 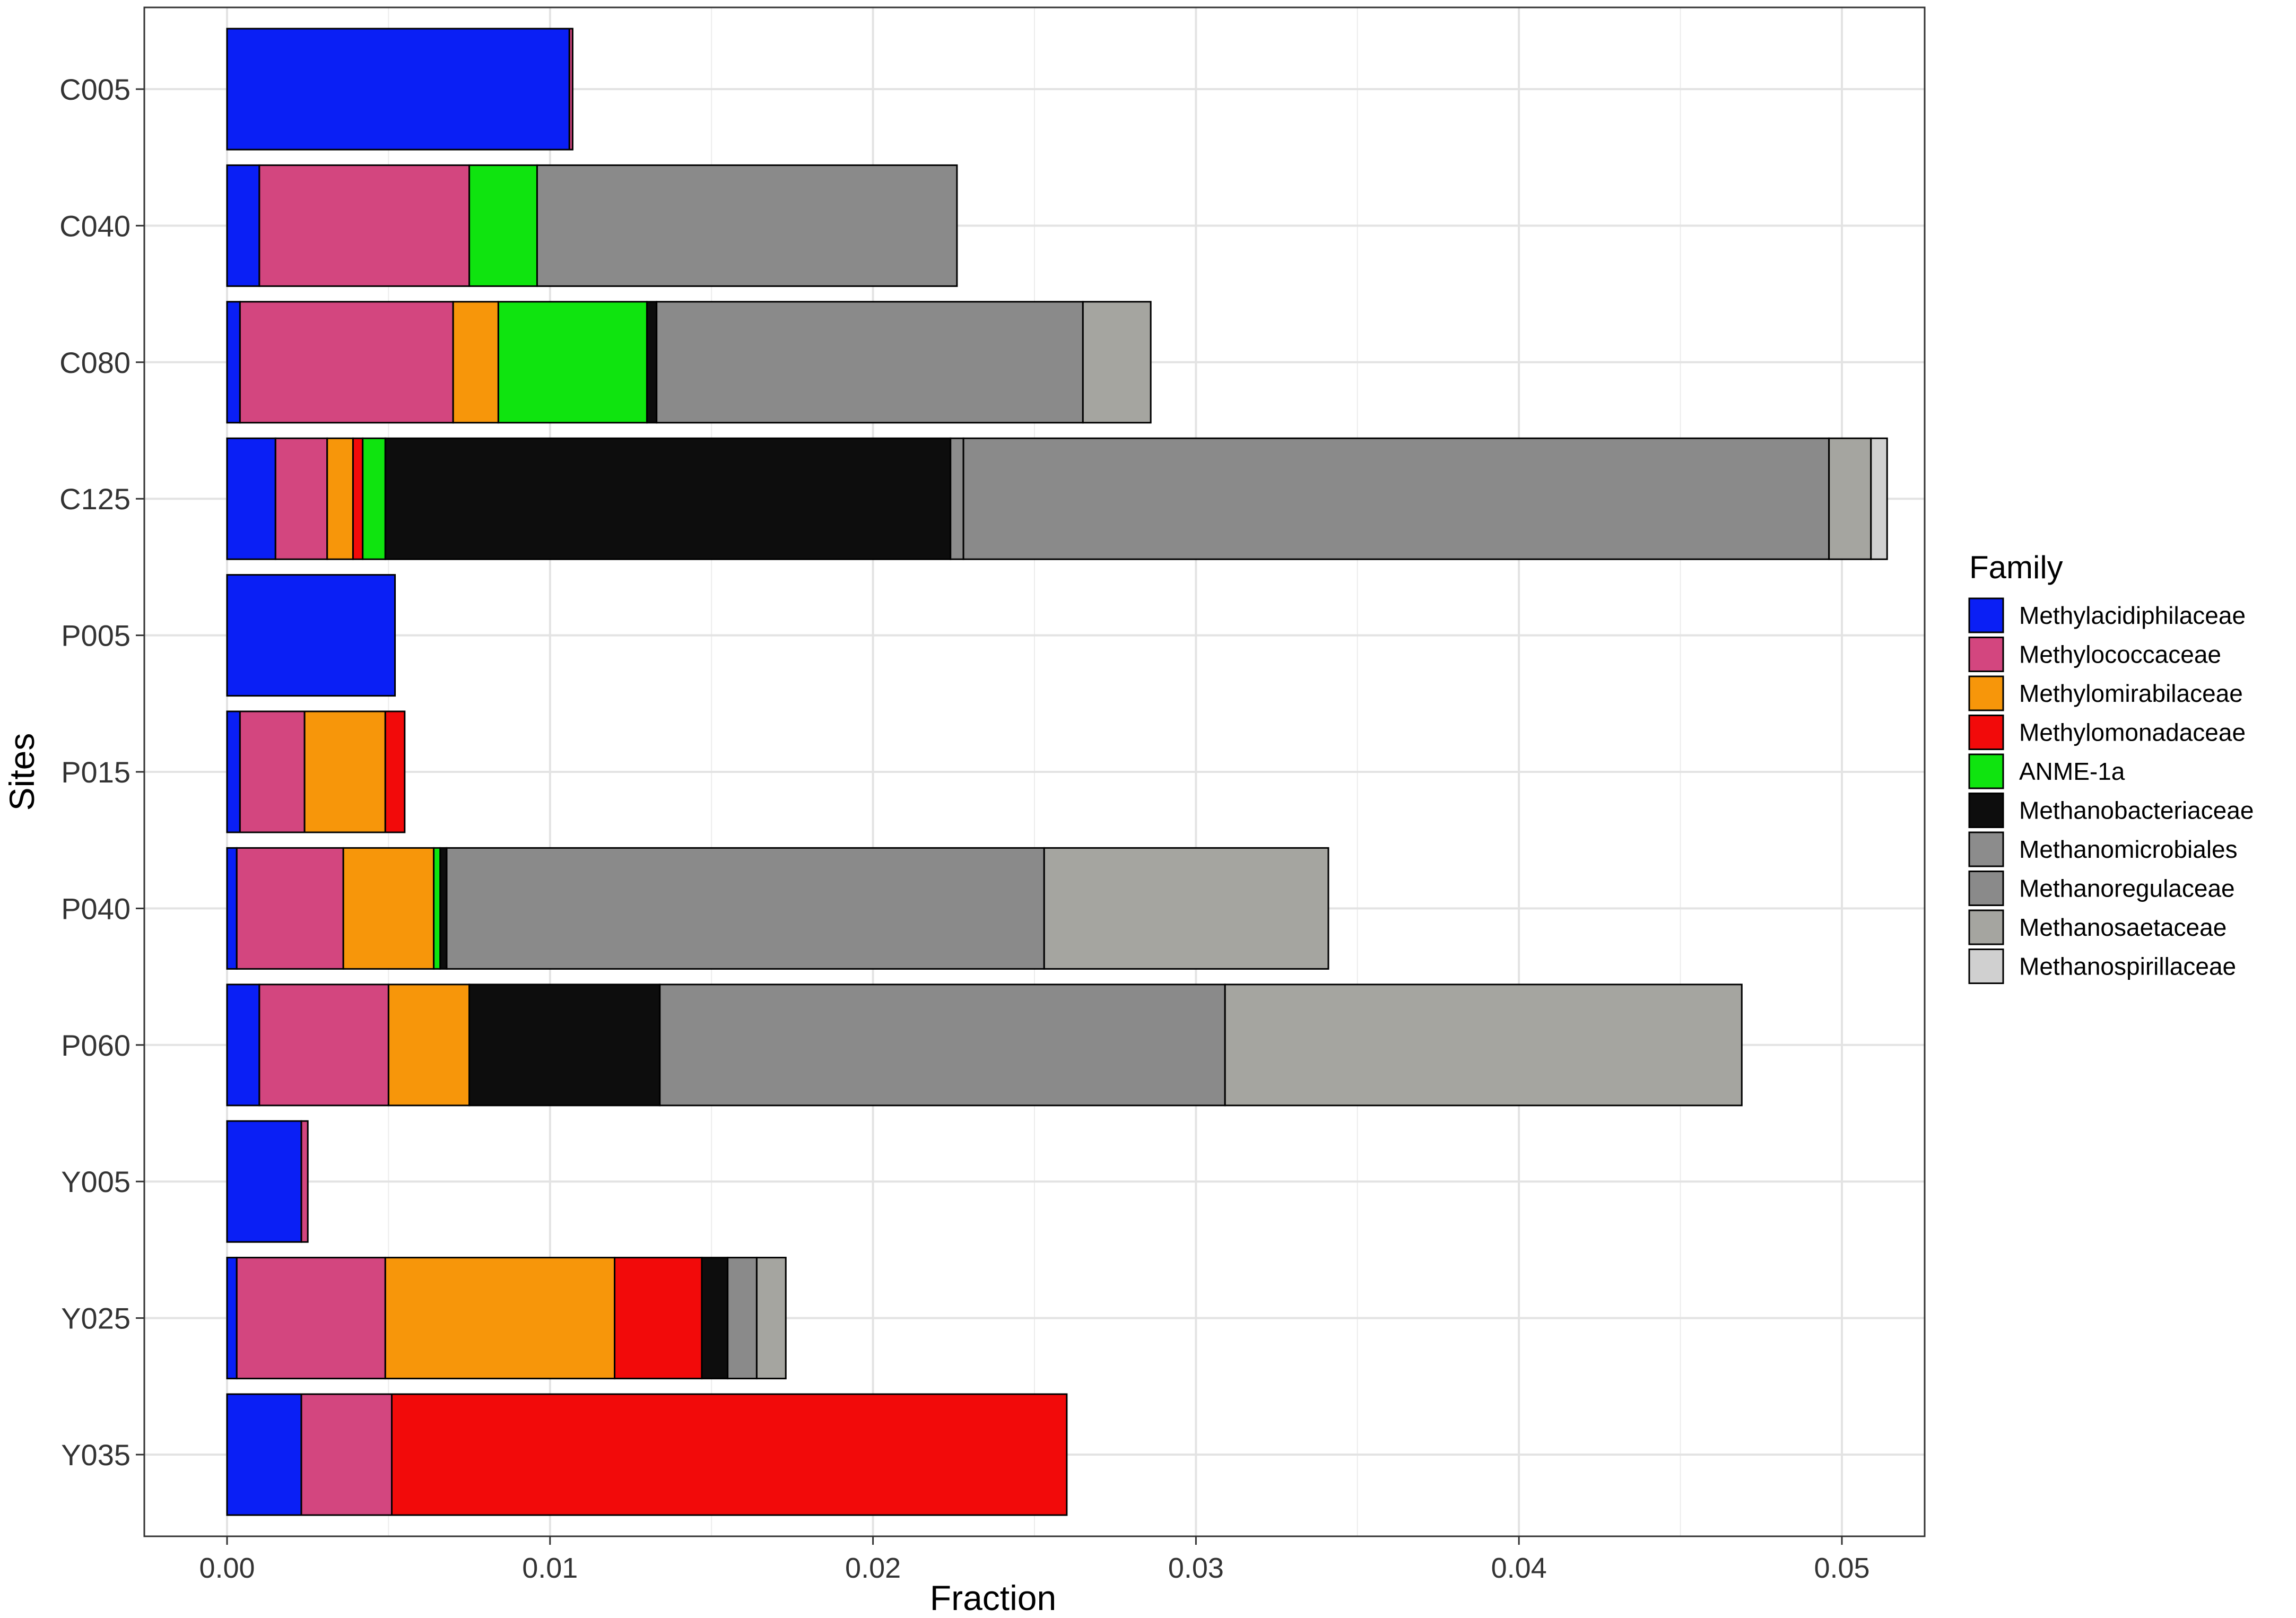 I want to click on y-tick-label: C005, so click(x=95, y=89).